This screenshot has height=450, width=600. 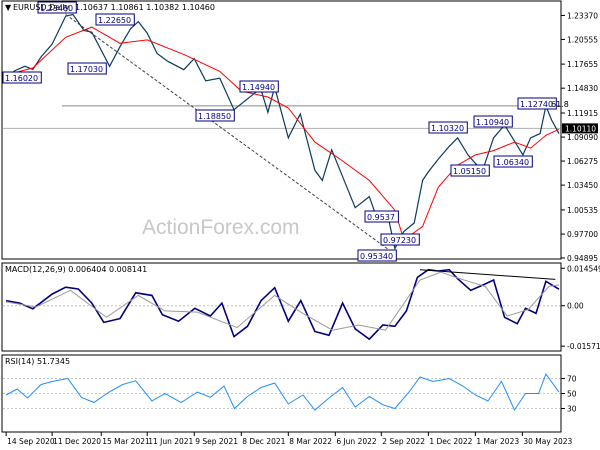 I want to click on rsi-y-tick-label: 50, so click(x=572, y=394).